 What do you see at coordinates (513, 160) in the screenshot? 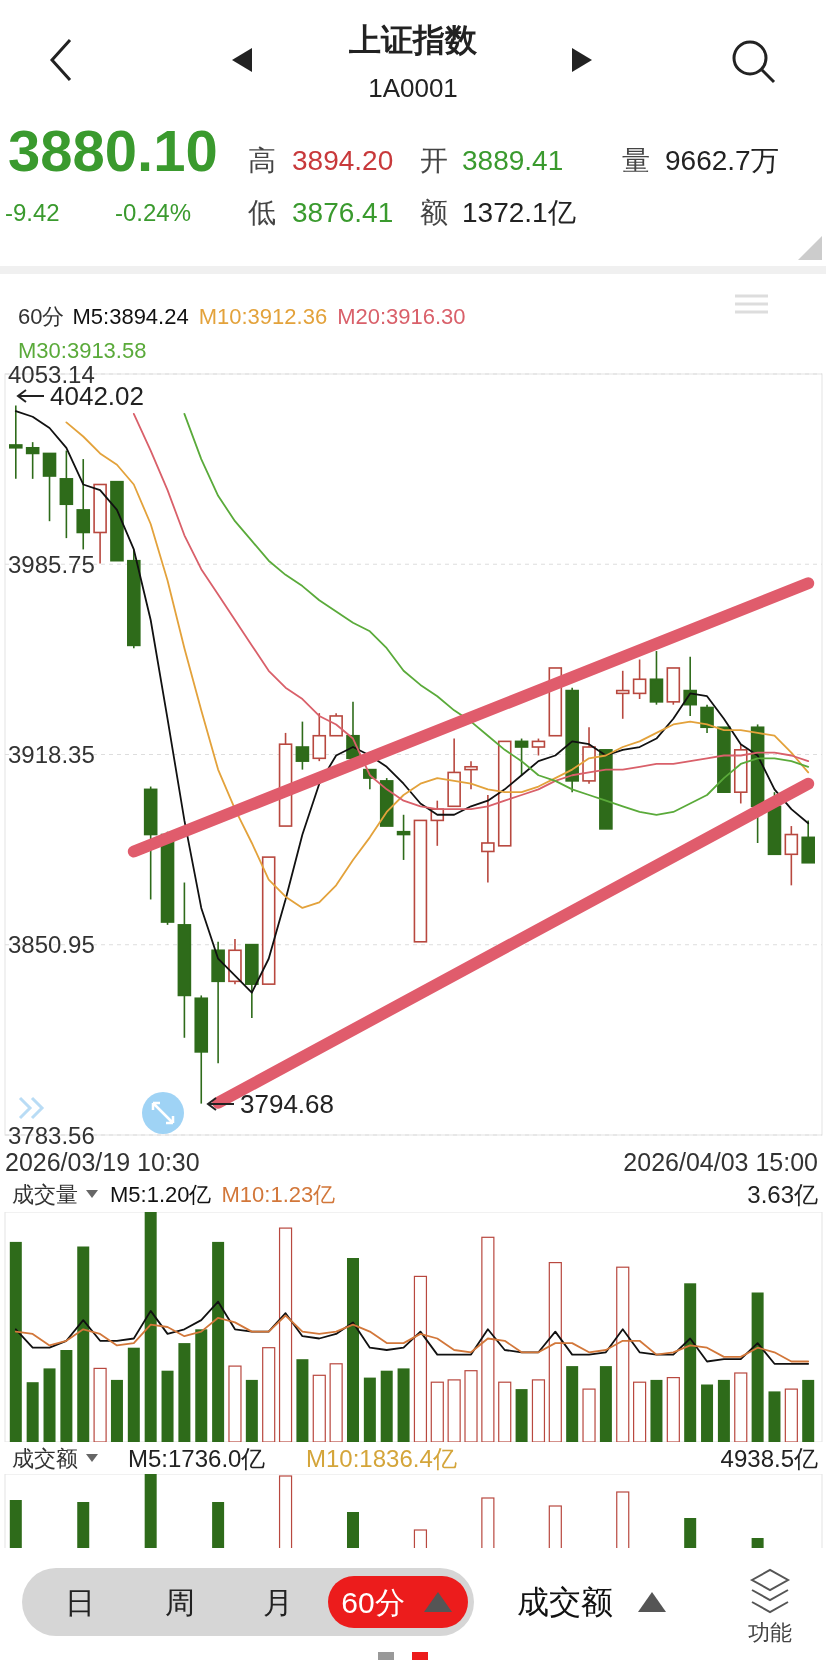
I see `text: 3889.41` at bounding box center [513, 160].